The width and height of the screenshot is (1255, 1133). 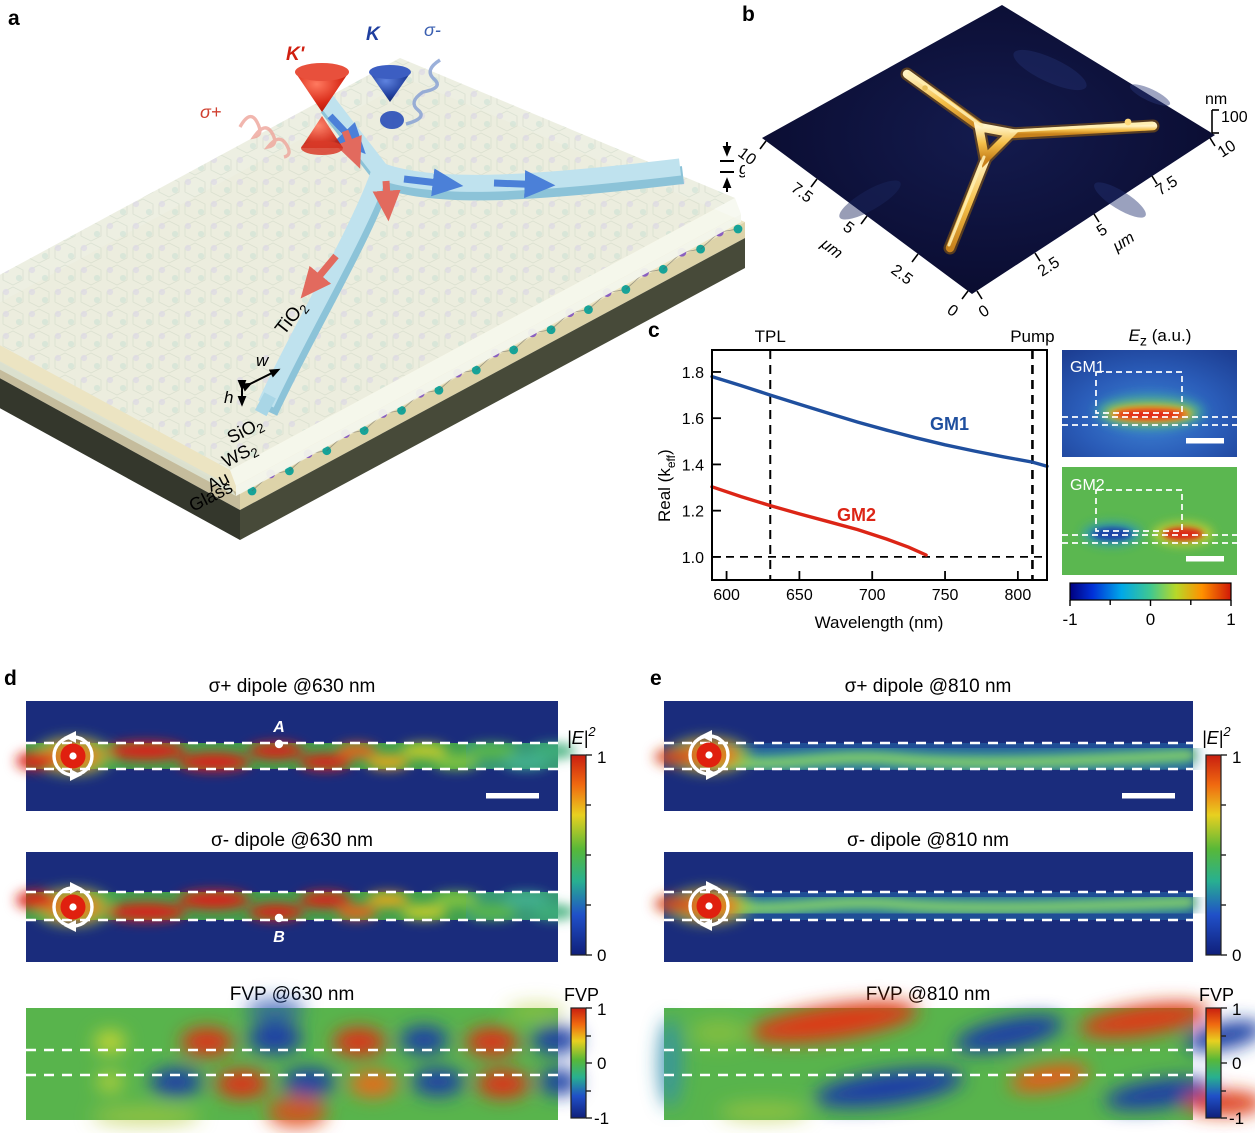 I want to click on svg-text: σ- dipole @810 nm, so click(x=928, y=840).